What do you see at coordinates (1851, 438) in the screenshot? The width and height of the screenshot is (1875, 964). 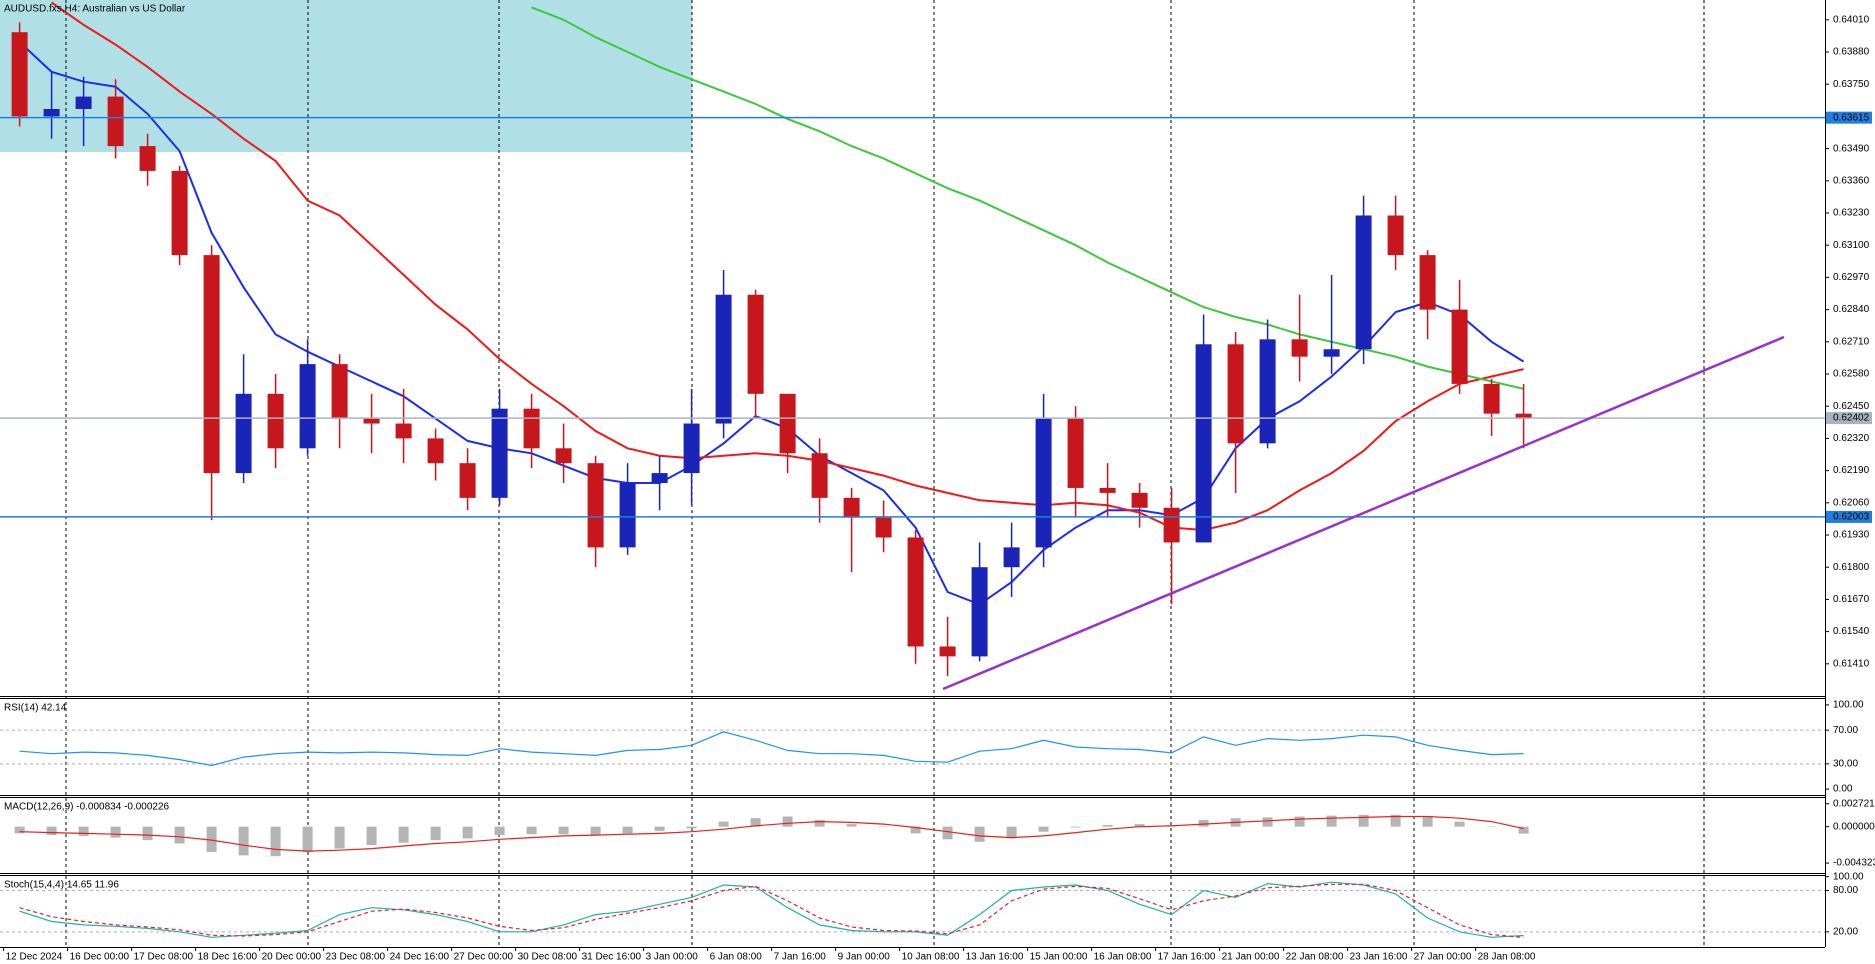 I see `y-tick-label: 0.62320` at bounding box center [1851, 438].